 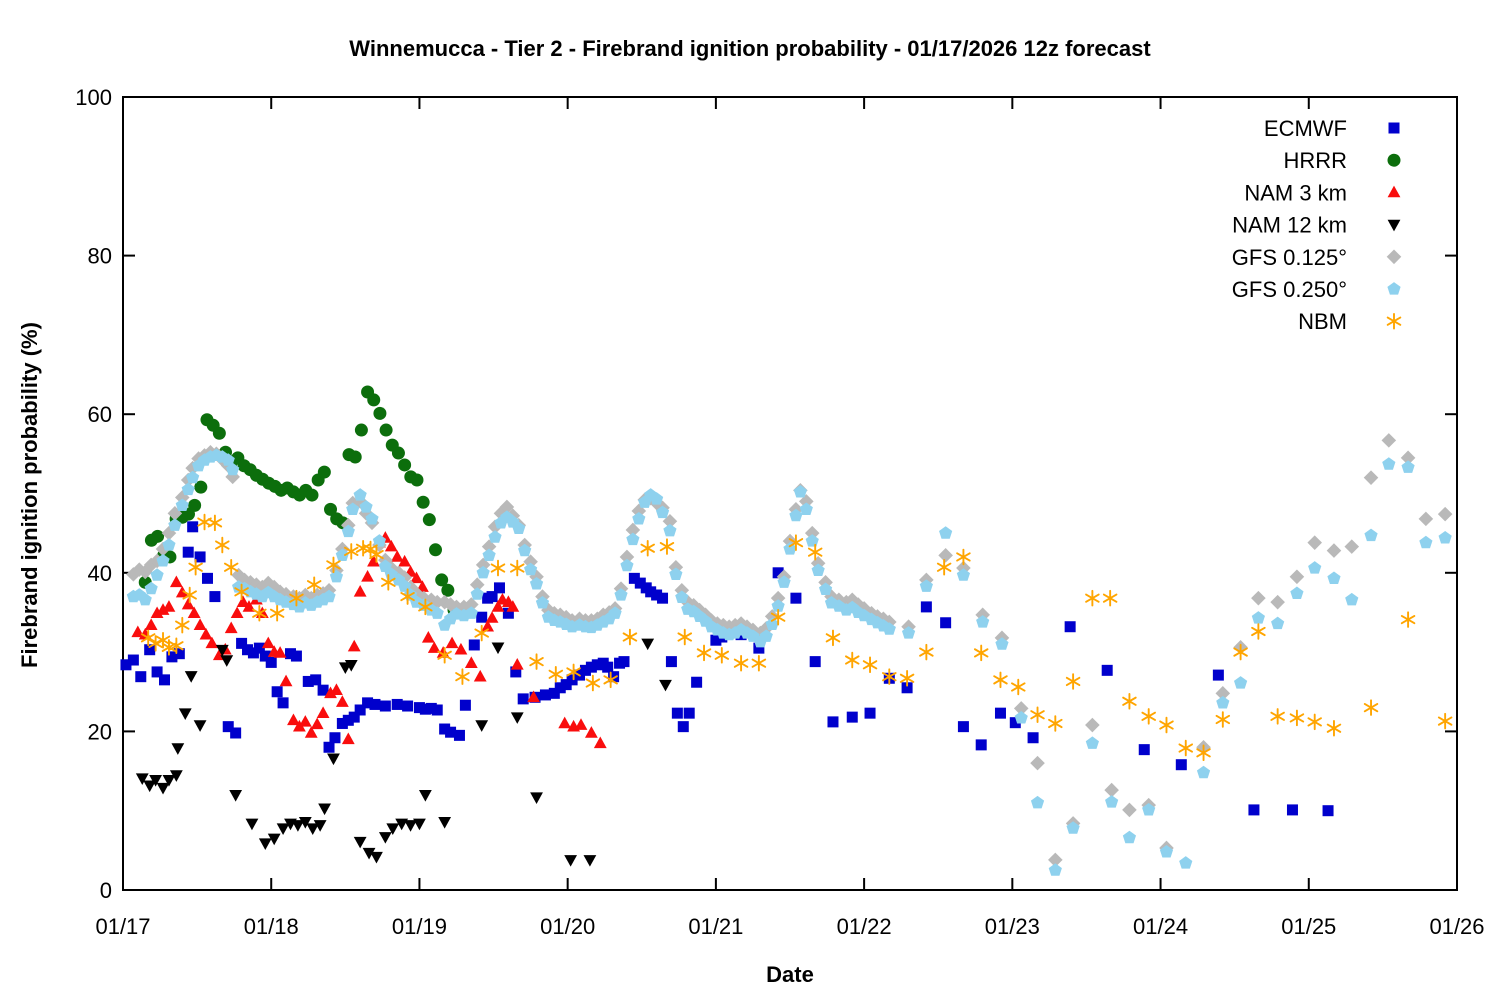 What do you see at coordinates (1295, 192) in the screenshot?
I see `legend-label: NAM 3 km` at bounding box center [1295, 192].